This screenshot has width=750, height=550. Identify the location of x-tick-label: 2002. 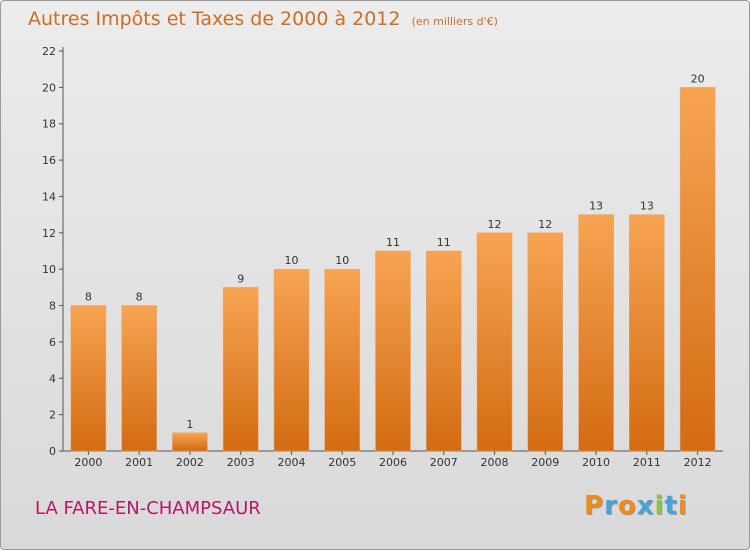
(190, 462).